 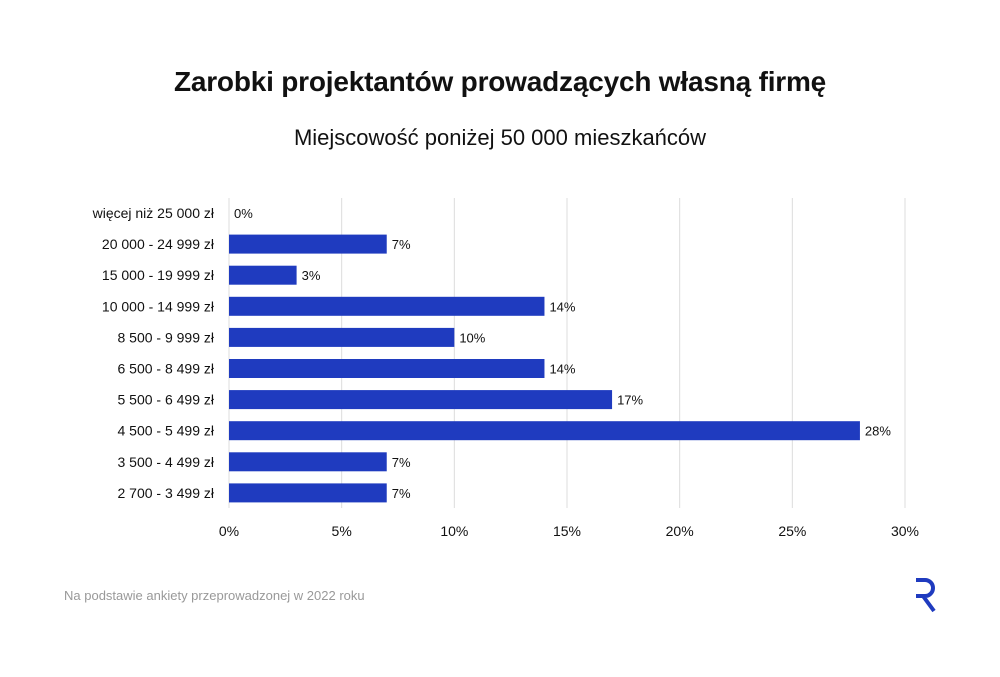 What do you see at coordinates (229, 531) in the screenshot?
I see `x-tick-label: 0%` at bounding box center [229, 531].